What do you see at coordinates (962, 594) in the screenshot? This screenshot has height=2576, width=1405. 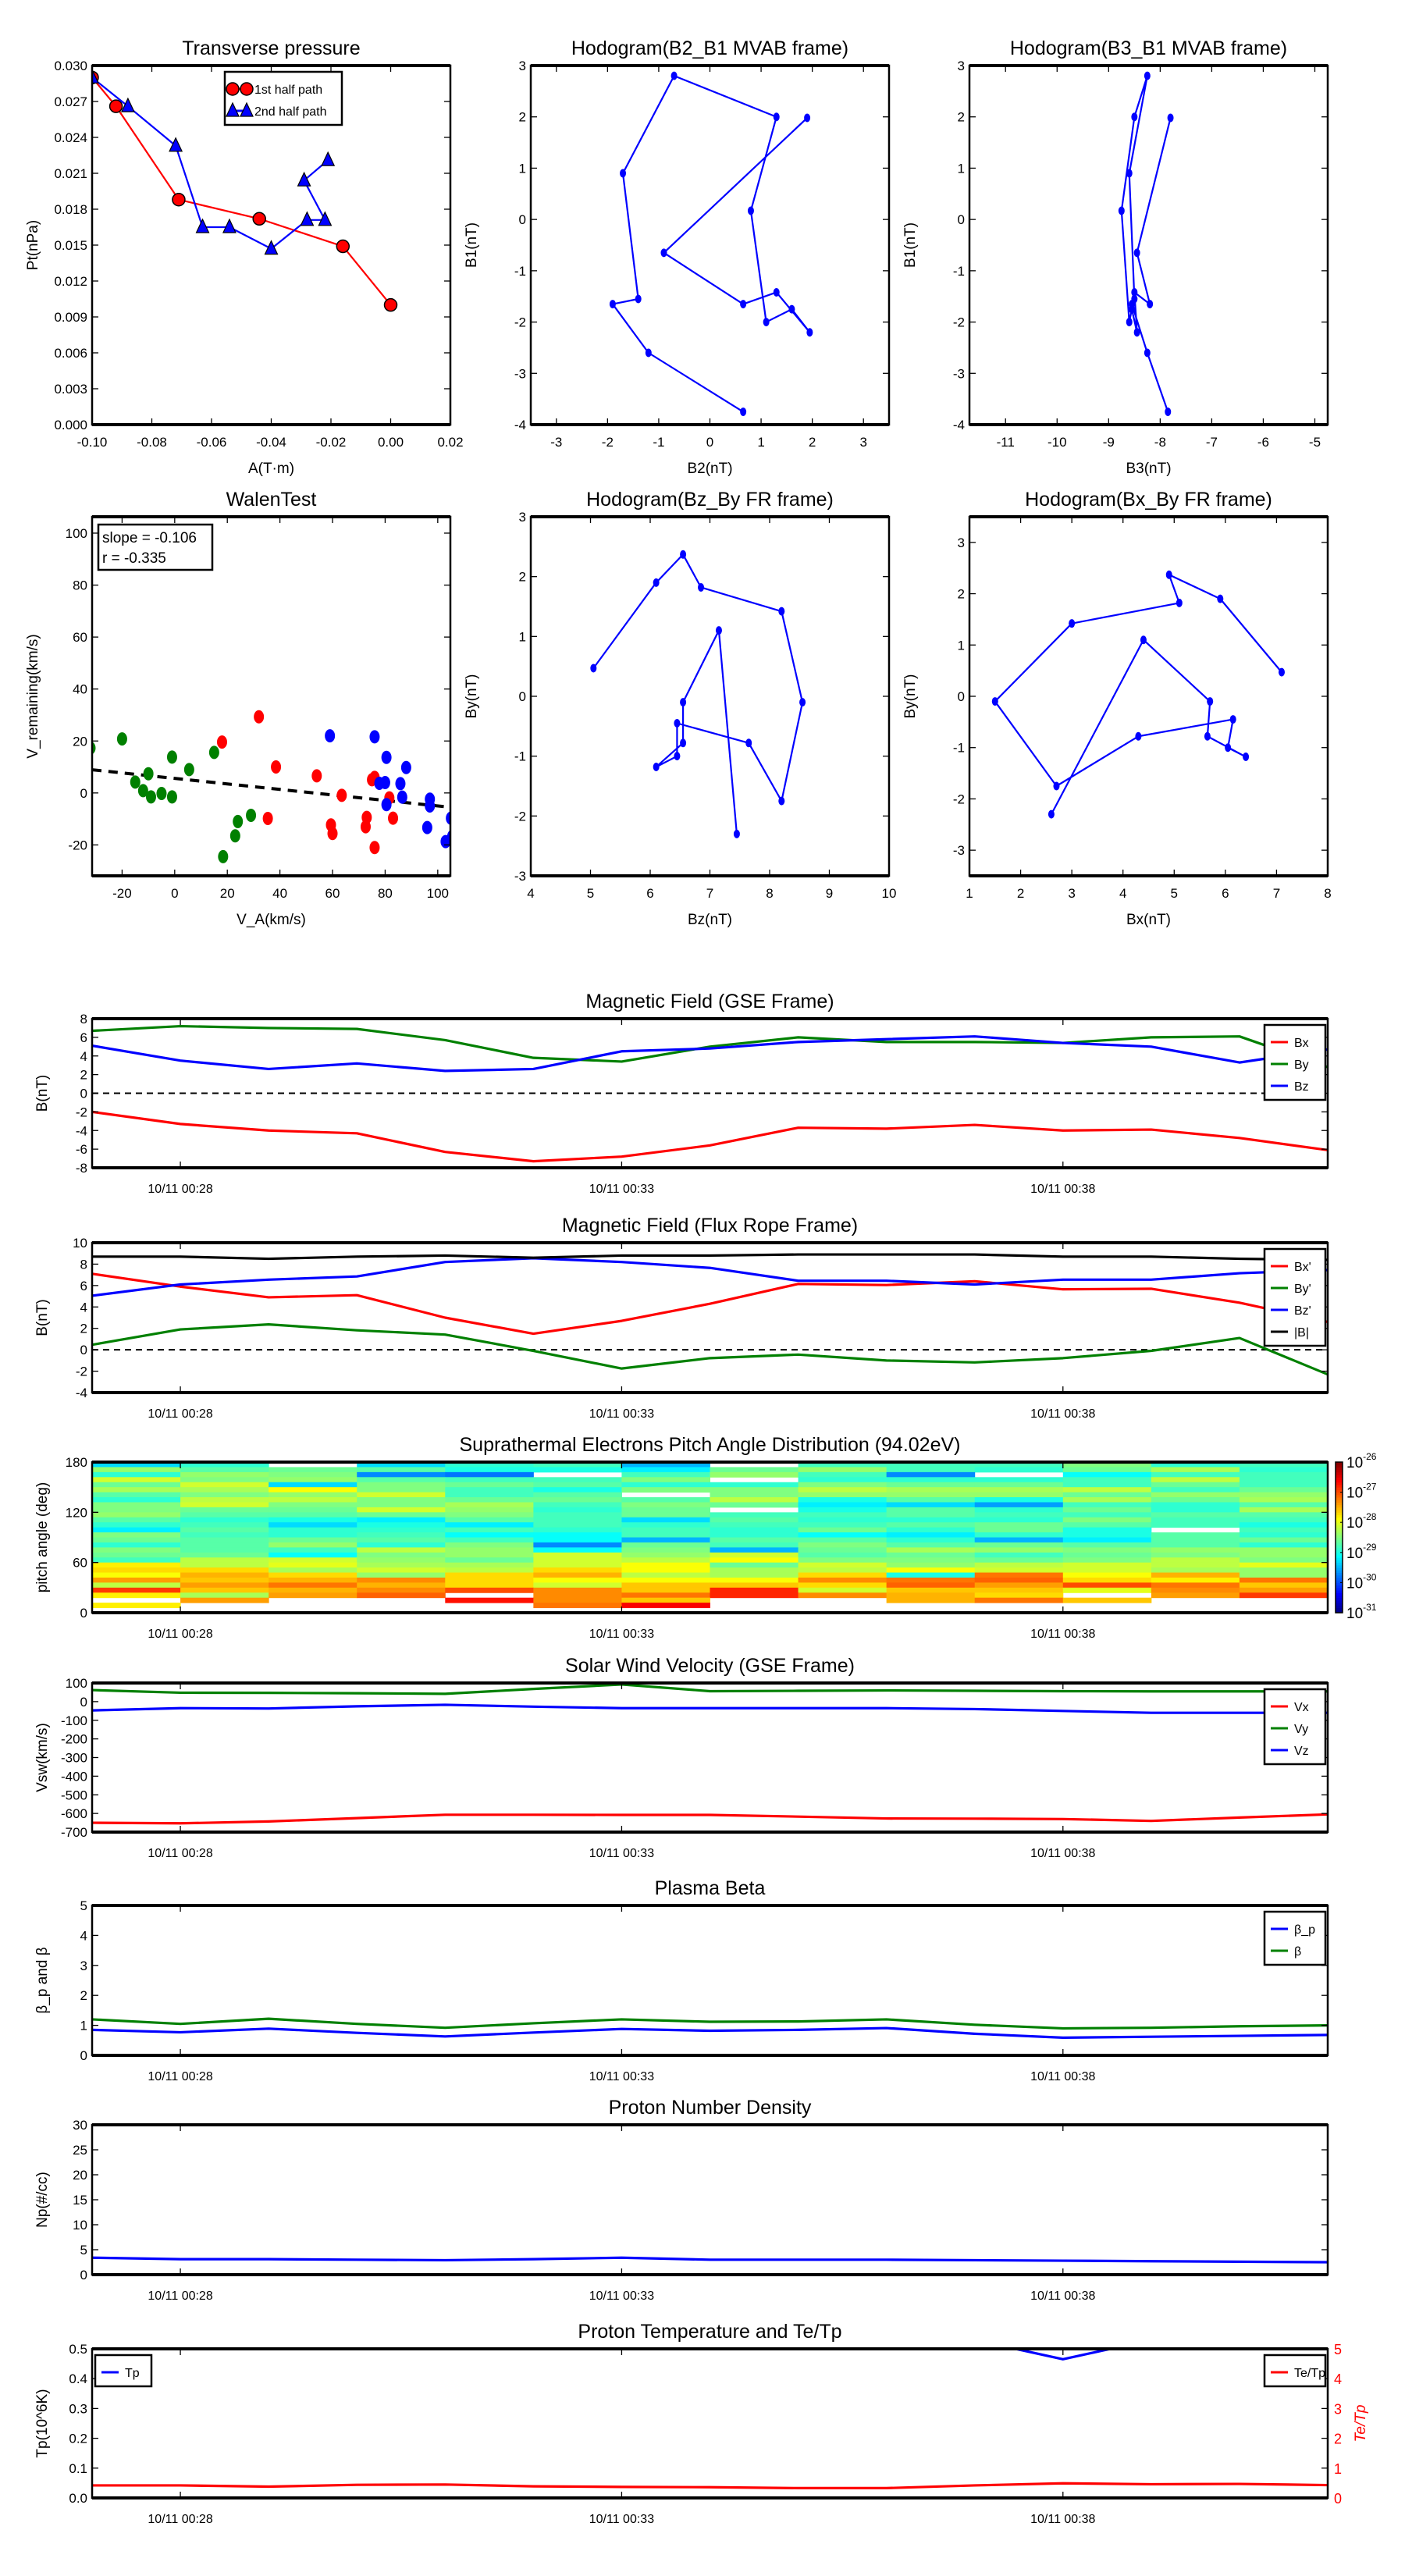 I see `y-tick-label: 2` at bounding box center [962, 594].